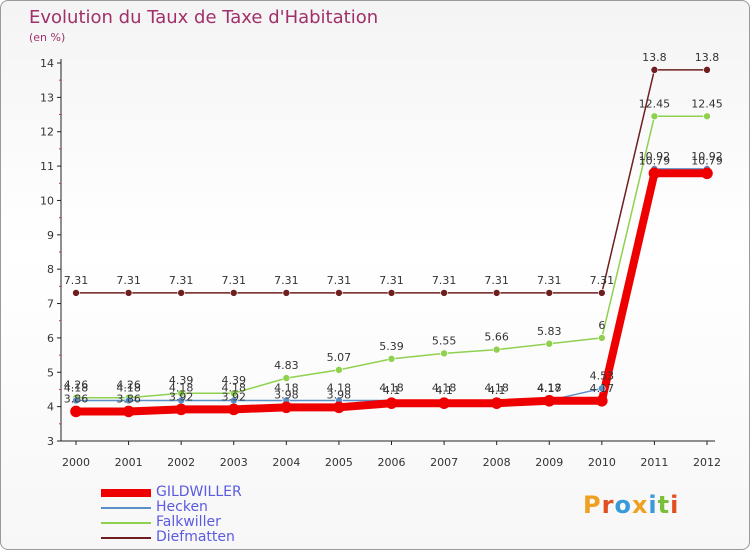 Image resolution: width=750 pixels, height=550 pixels. I want to click on x-tick-label: 2012, so click(707, 462).